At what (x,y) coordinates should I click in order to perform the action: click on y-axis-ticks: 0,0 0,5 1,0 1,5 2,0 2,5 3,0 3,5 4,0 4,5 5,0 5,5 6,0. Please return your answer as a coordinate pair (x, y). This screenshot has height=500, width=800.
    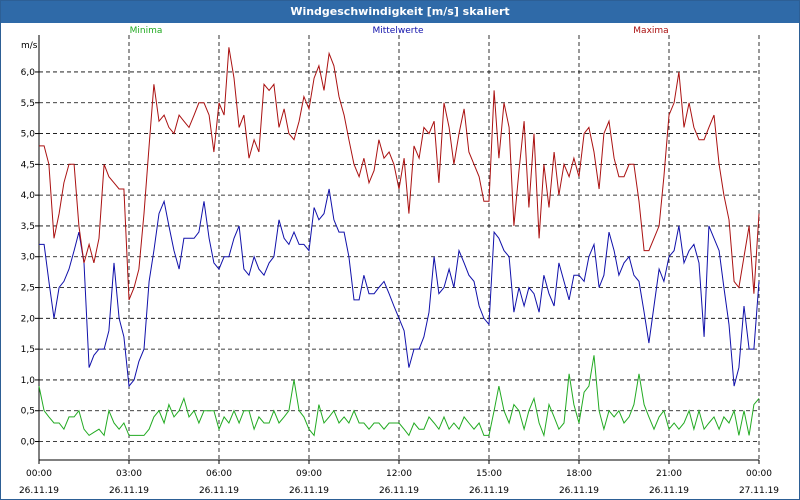
    Looking at the image, I should click on (30, 258).